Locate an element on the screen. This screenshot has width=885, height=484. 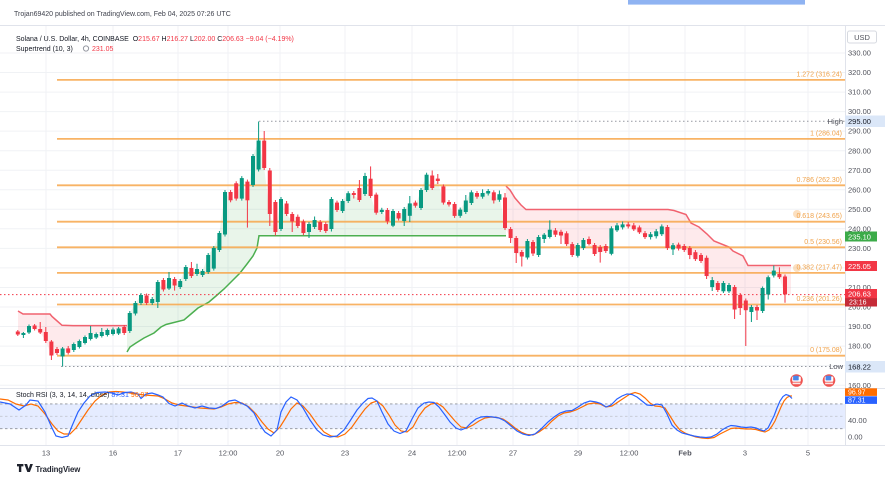
svg-text: 260.00 is located at coordinates (859, 189).